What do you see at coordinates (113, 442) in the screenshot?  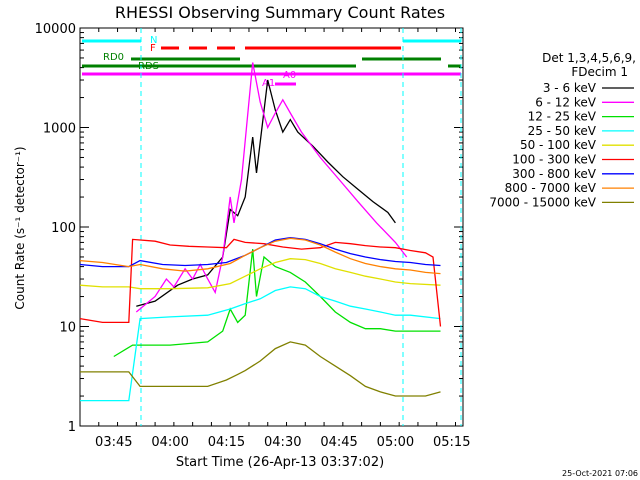 I see `x-tick-label: 03:45` at bounding box center [113, 442].